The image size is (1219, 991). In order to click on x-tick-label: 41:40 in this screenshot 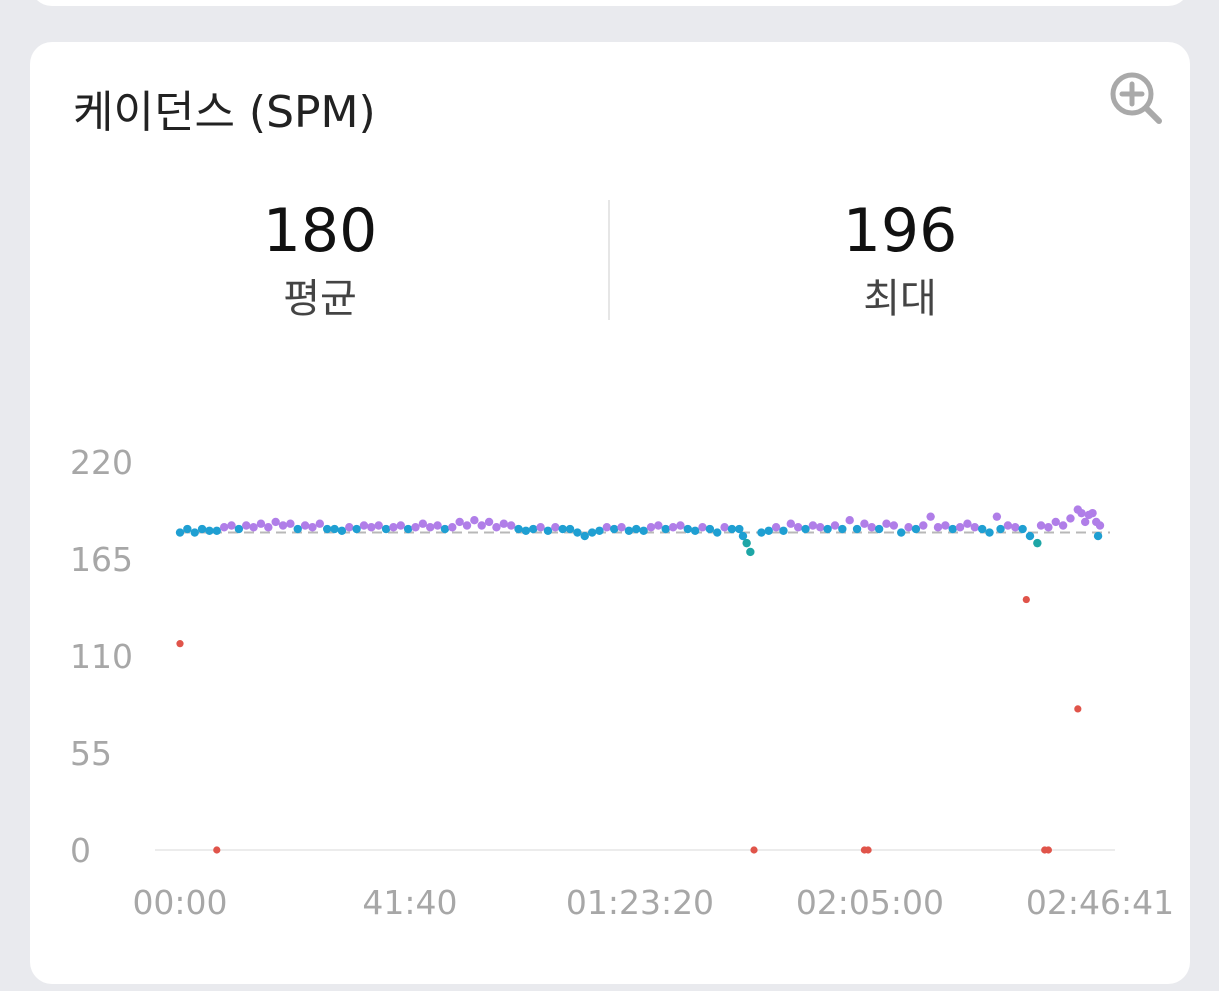, I will do `click(409, 902)`.